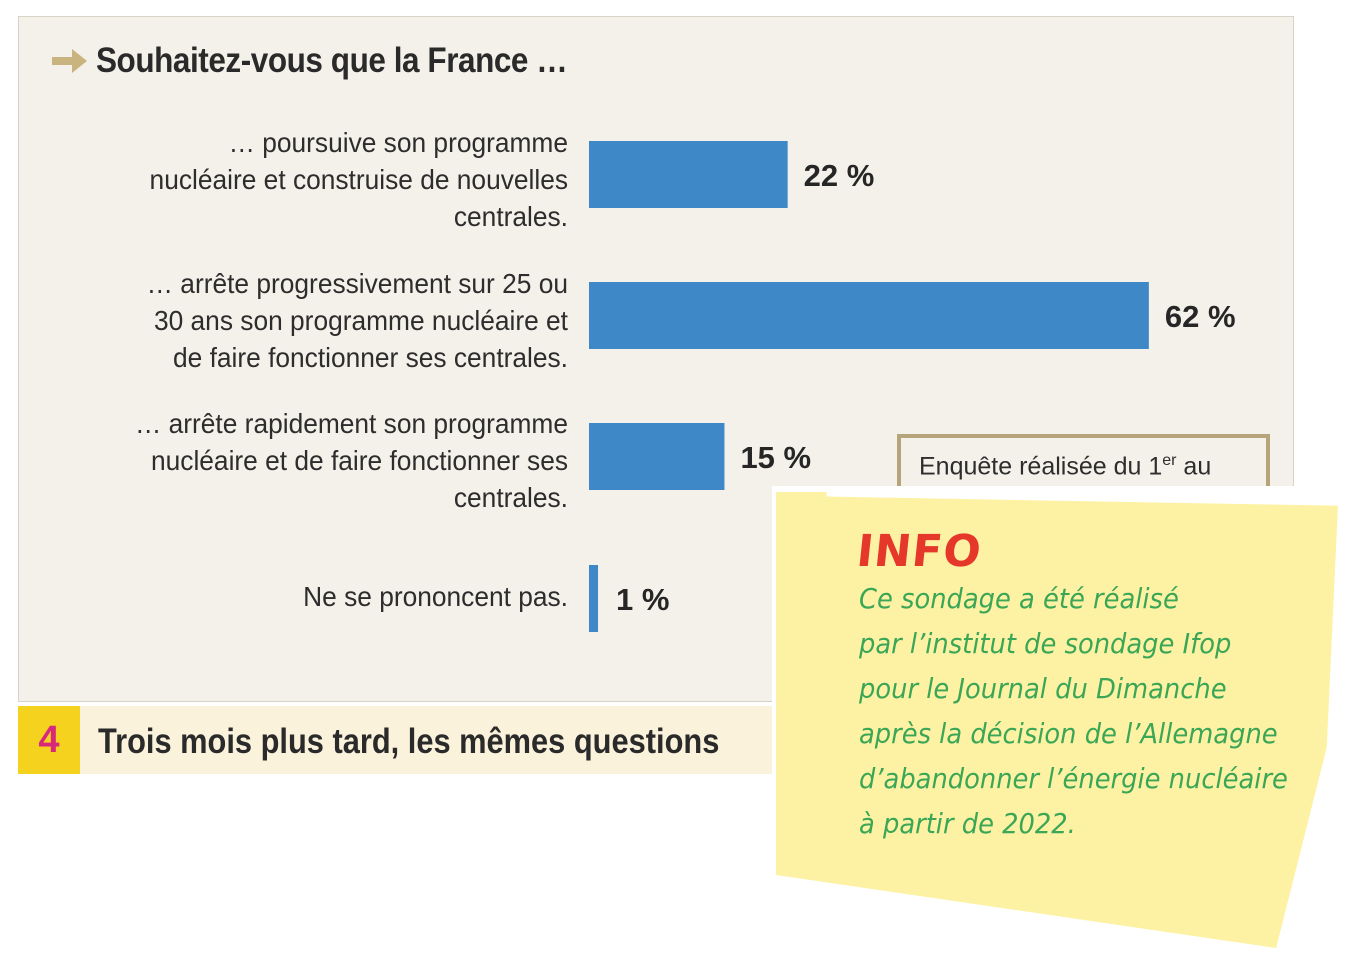 The image size is (1349, 959). Describe the element at coordinates (1073, 778) in the screenshot. I see `info-note-line: d’abandonner l’énergie nucléaire` at that location.